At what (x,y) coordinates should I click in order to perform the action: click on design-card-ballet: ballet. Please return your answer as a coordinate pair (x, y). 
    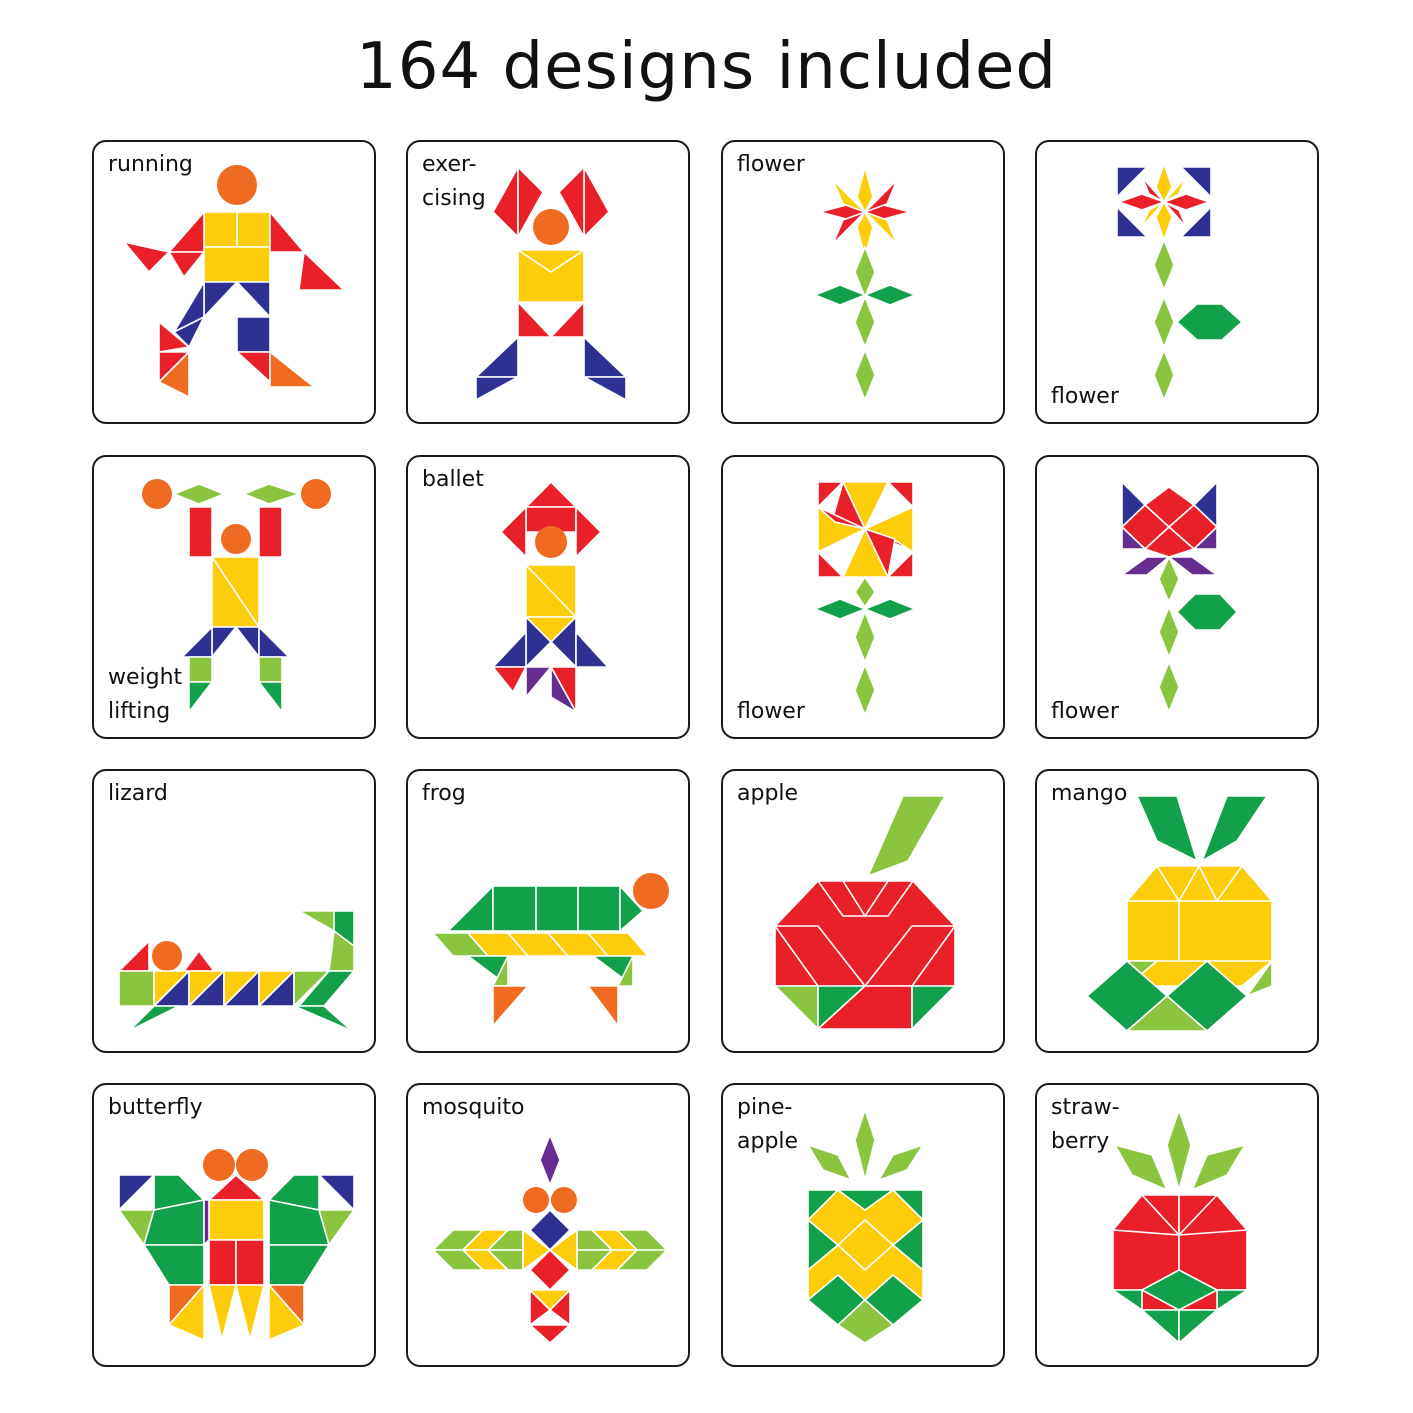
    Looking at the image, I should click on (548, 597).